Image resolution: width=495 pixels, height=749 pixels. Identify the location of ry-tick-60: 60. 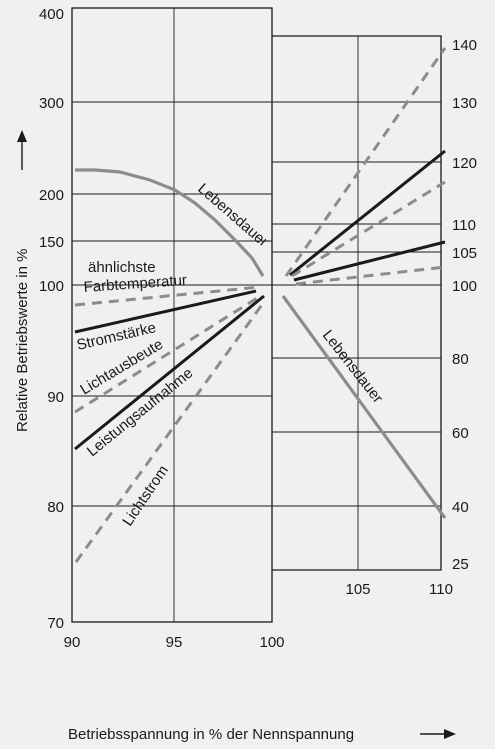
(460, 433).